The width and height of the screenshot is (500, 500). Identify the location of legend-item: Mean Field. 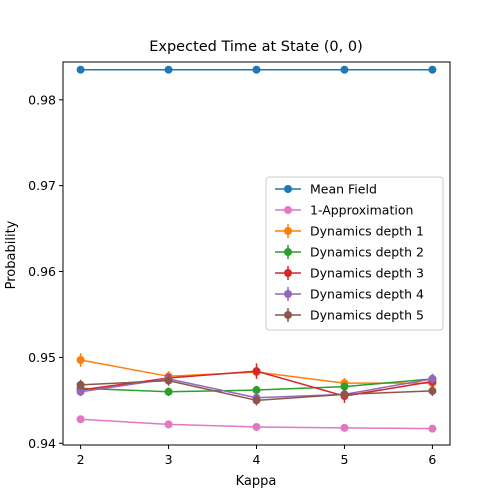
(326, 189).